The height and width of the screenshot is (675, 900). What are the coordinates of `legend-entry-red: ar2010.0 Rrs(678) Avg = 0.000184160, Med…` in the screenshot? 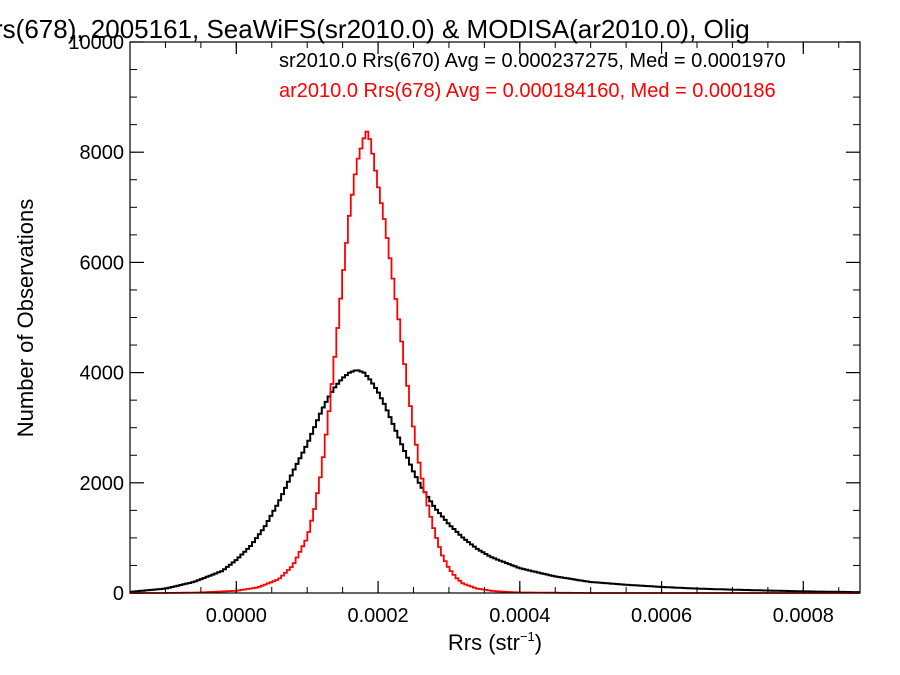 It's located at (527, 91).